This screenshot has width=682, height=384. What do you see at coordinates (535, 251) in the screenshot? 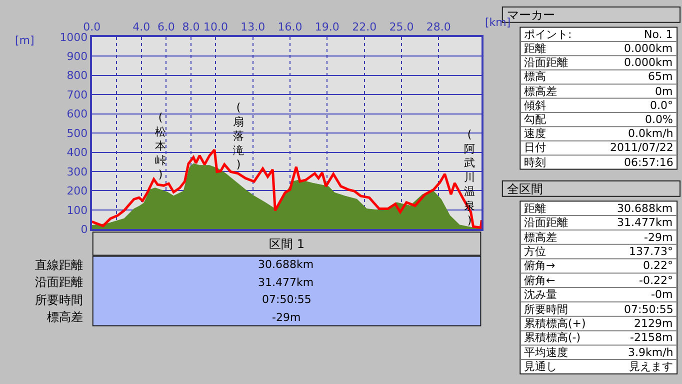
I see `text: 方位` at bounding box center [535, 251].